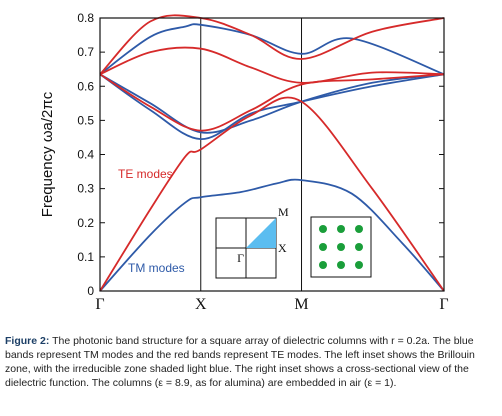 This screenshot has height=416, width=502. Describe the element at coordinates (85, 223) in the screenshot. I see `y-tick-label: 0.2` at that location.